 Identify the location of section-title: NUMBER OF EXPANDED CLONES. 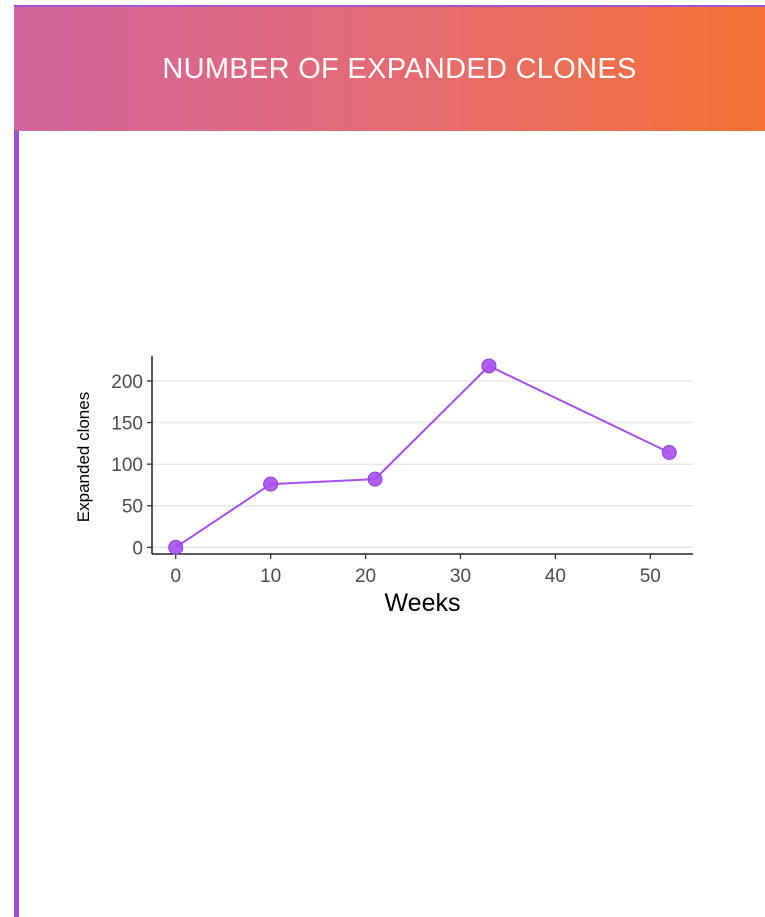
(399, 68).